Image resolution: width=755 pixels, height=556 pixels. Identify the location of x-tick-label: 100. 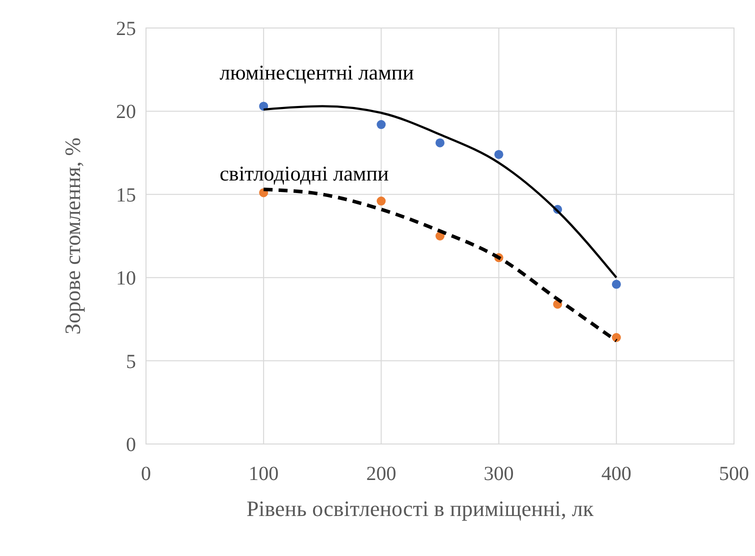
(263, 474).